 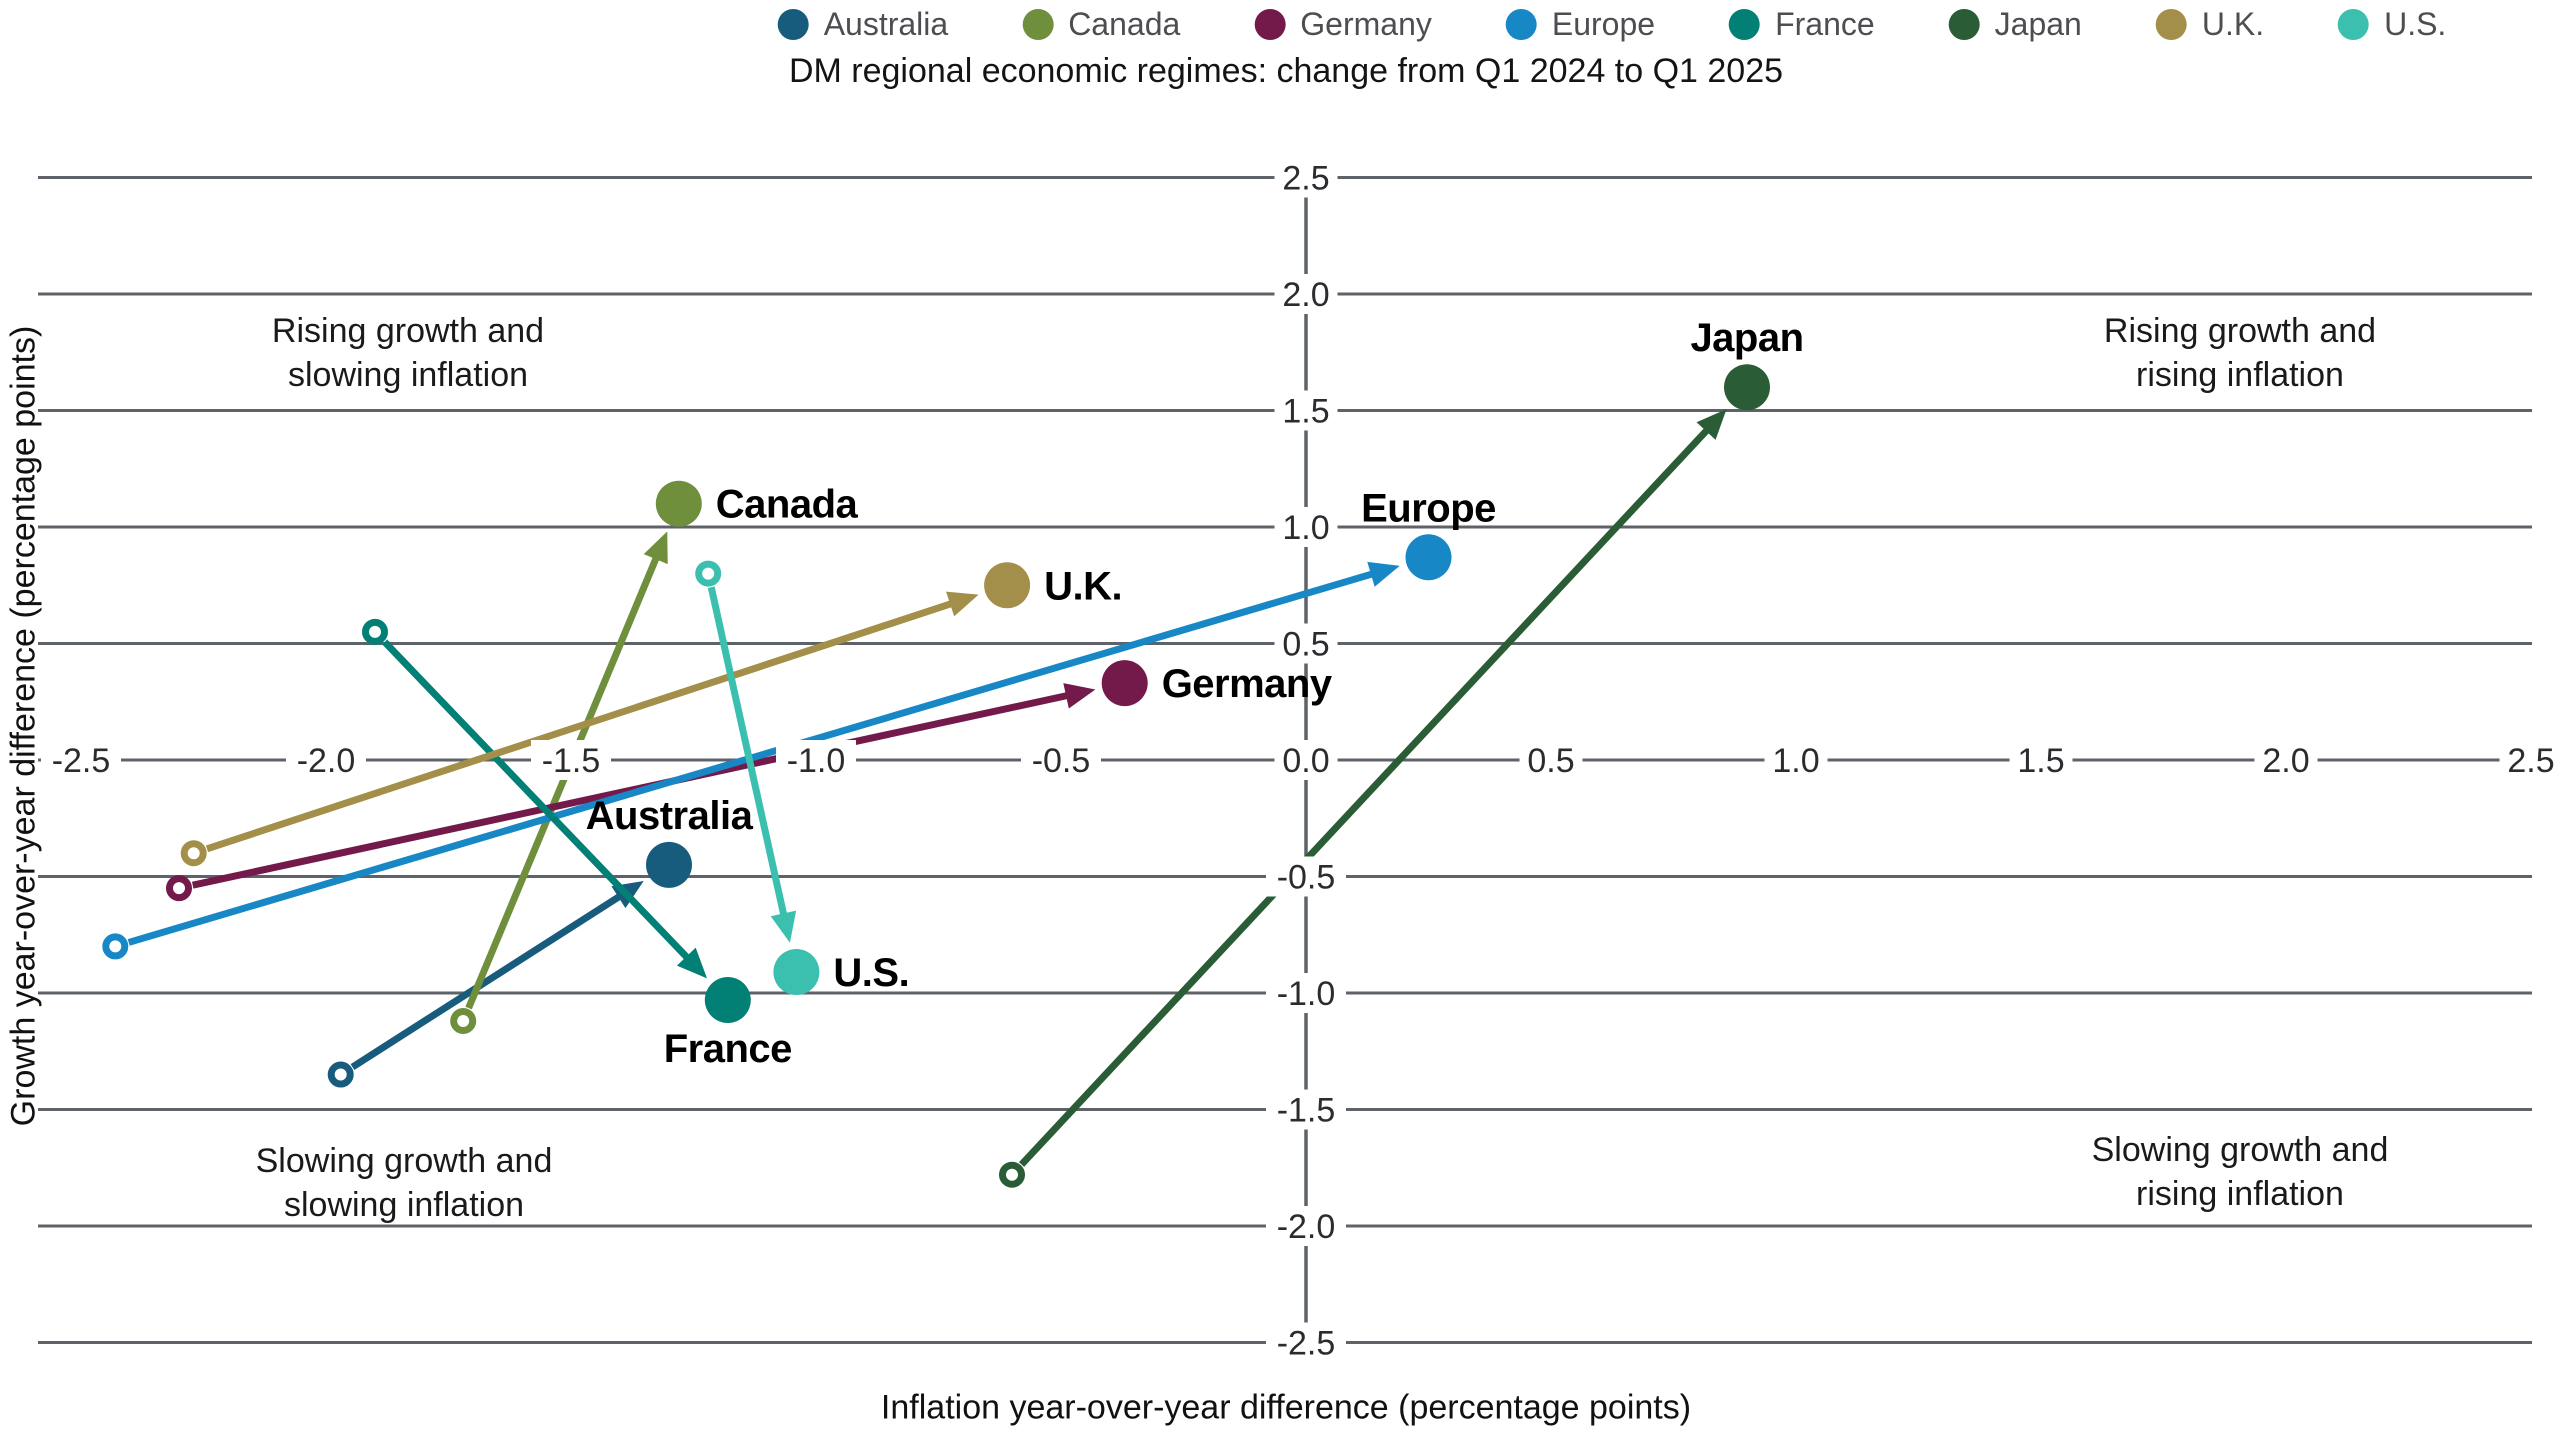 I want to click on y-tick--1-bg, so click(x=1306, y=993).